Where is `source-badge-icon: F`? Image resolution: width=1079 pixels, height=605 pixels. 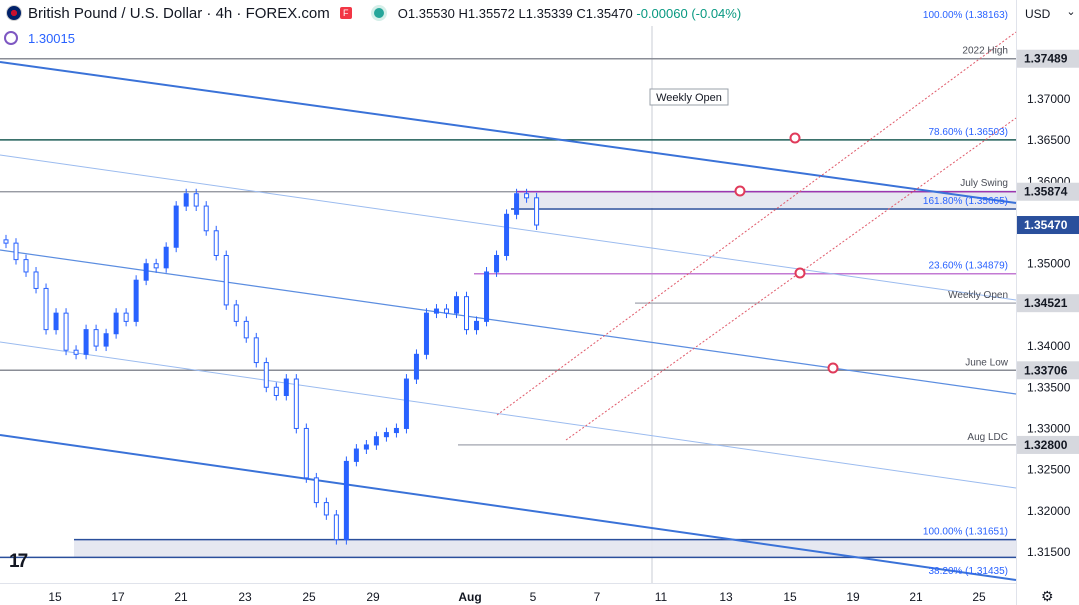
source-badge-icon: F is located at coordinates (345, 13).